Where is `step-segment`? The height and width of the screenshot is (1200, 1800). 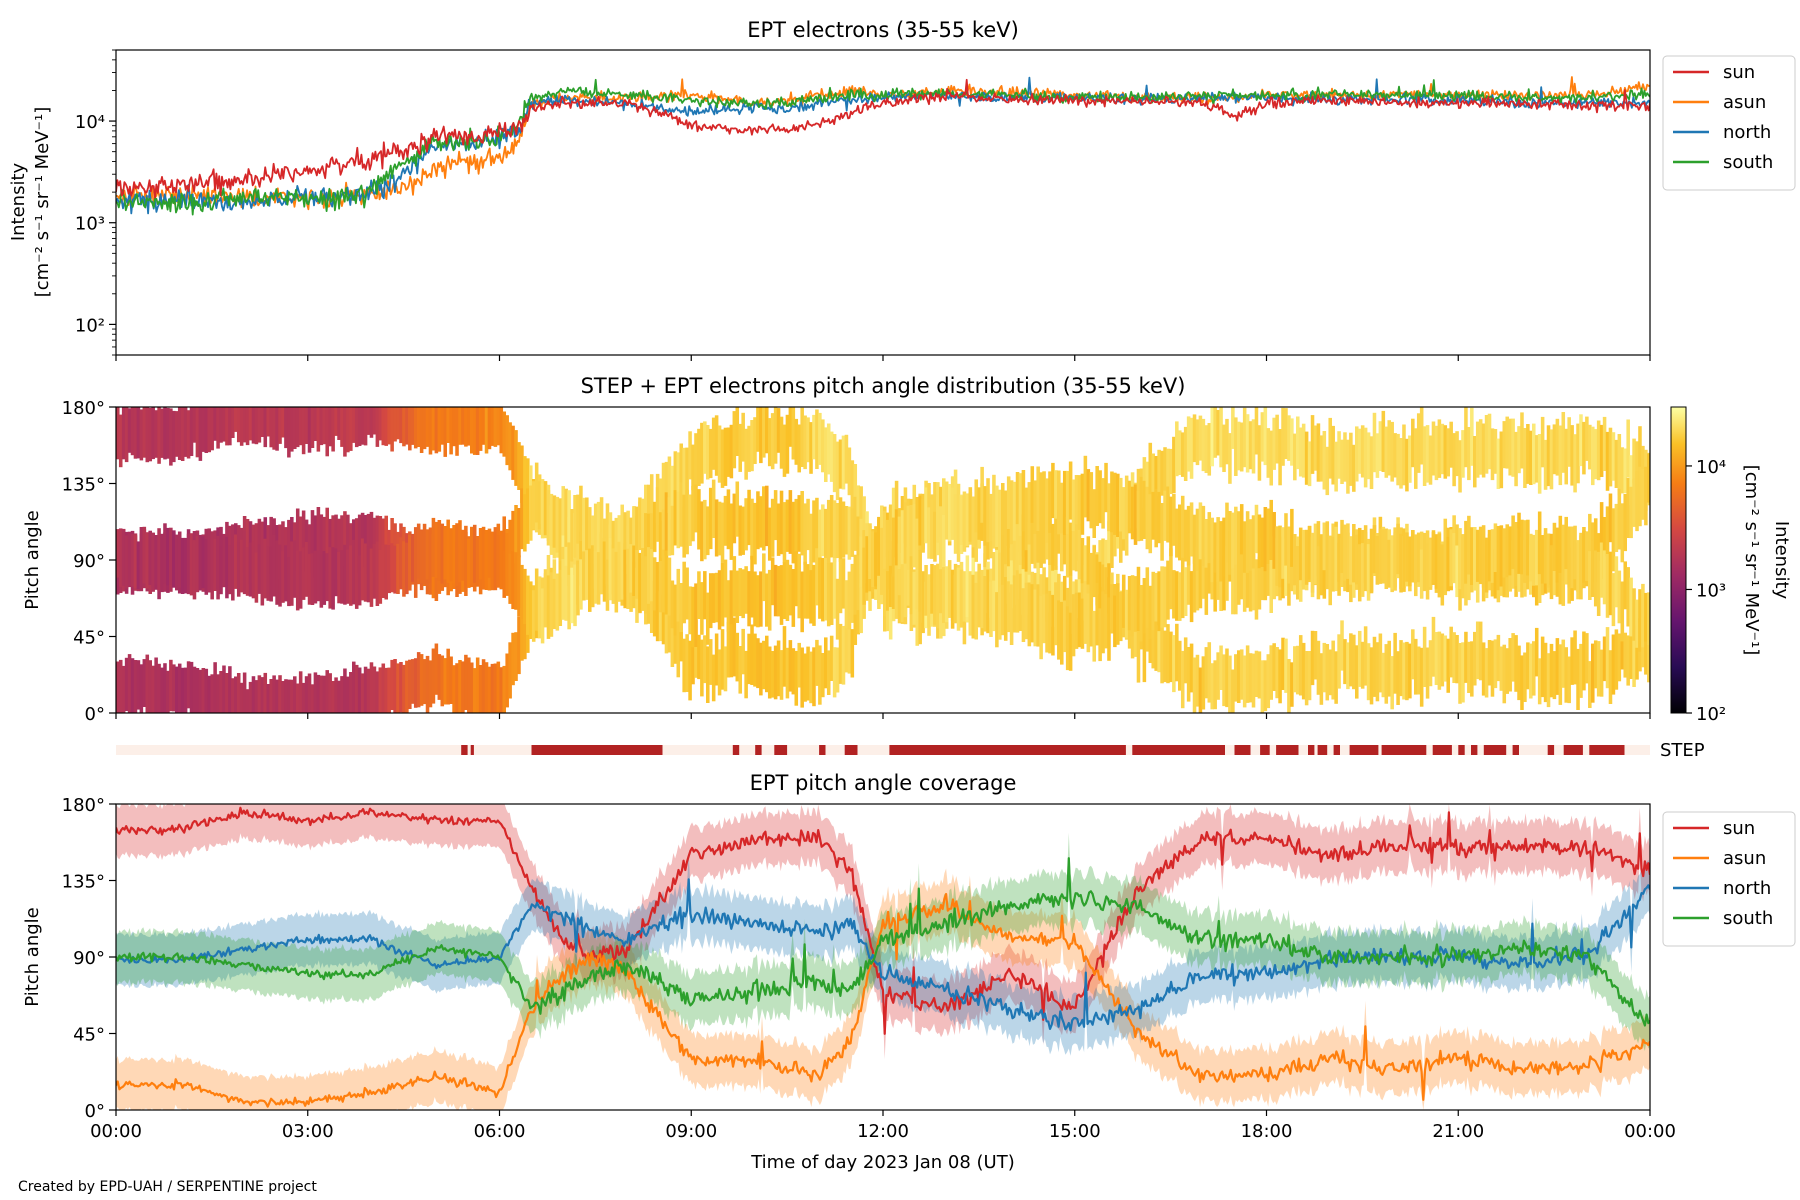 step-segment is located at coordinates (1007, 750).